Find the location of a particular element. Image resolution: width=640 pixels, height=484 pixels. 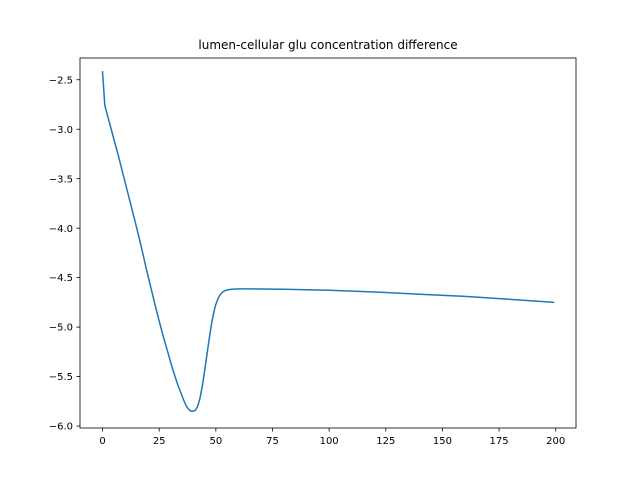

x-tick-label: 0 is located at coordinates (102, 441).